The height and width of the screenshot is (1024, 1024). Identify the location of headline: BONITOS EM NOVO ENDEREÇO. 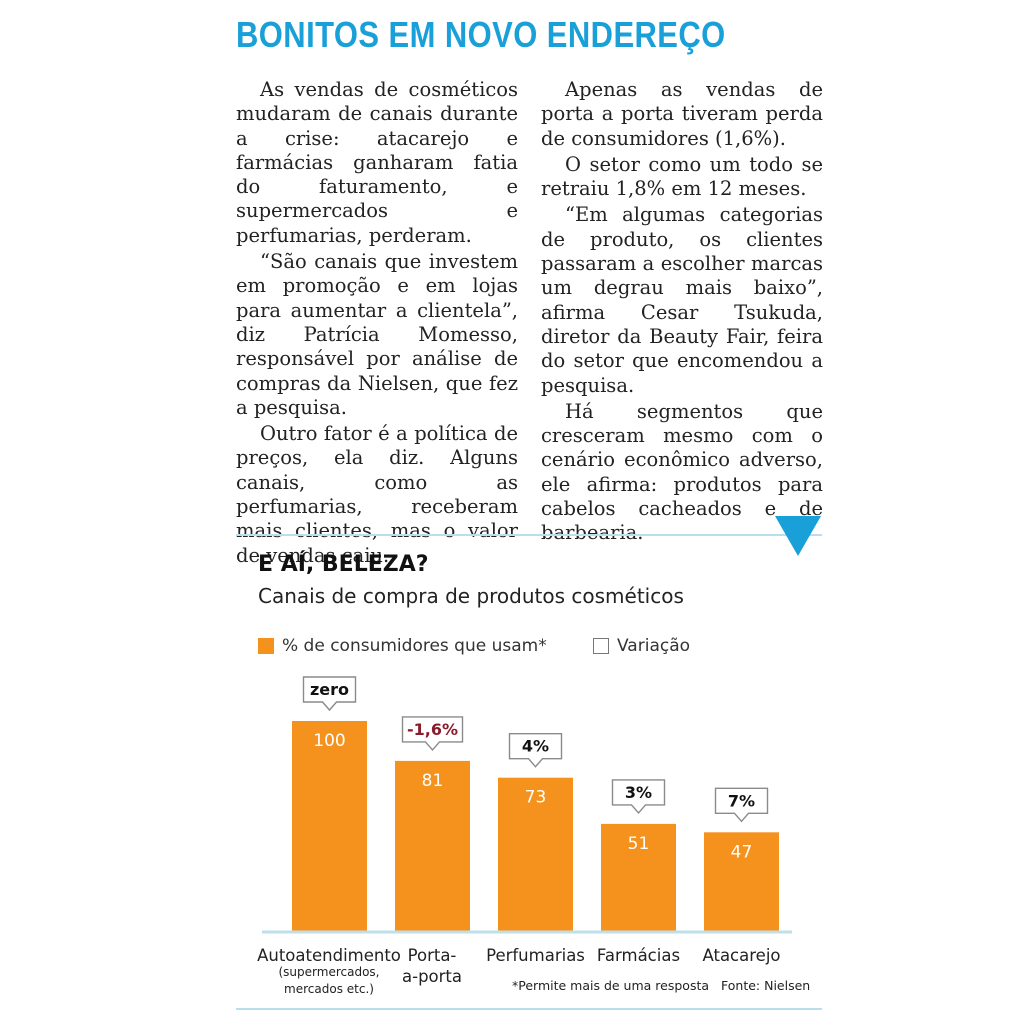
(481, 34).